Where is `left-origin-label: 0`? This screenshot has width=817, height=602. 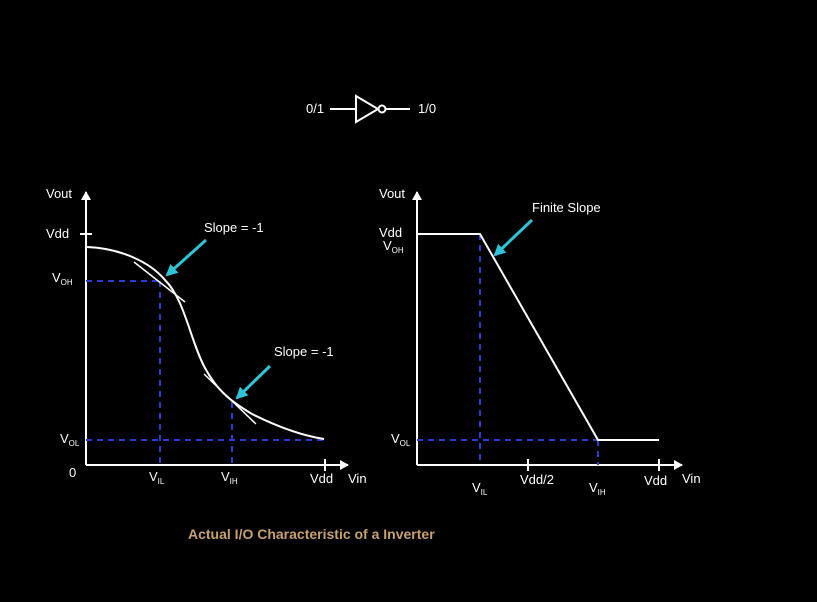 left-origin-label: 0 is located at coordinates (72, 472).